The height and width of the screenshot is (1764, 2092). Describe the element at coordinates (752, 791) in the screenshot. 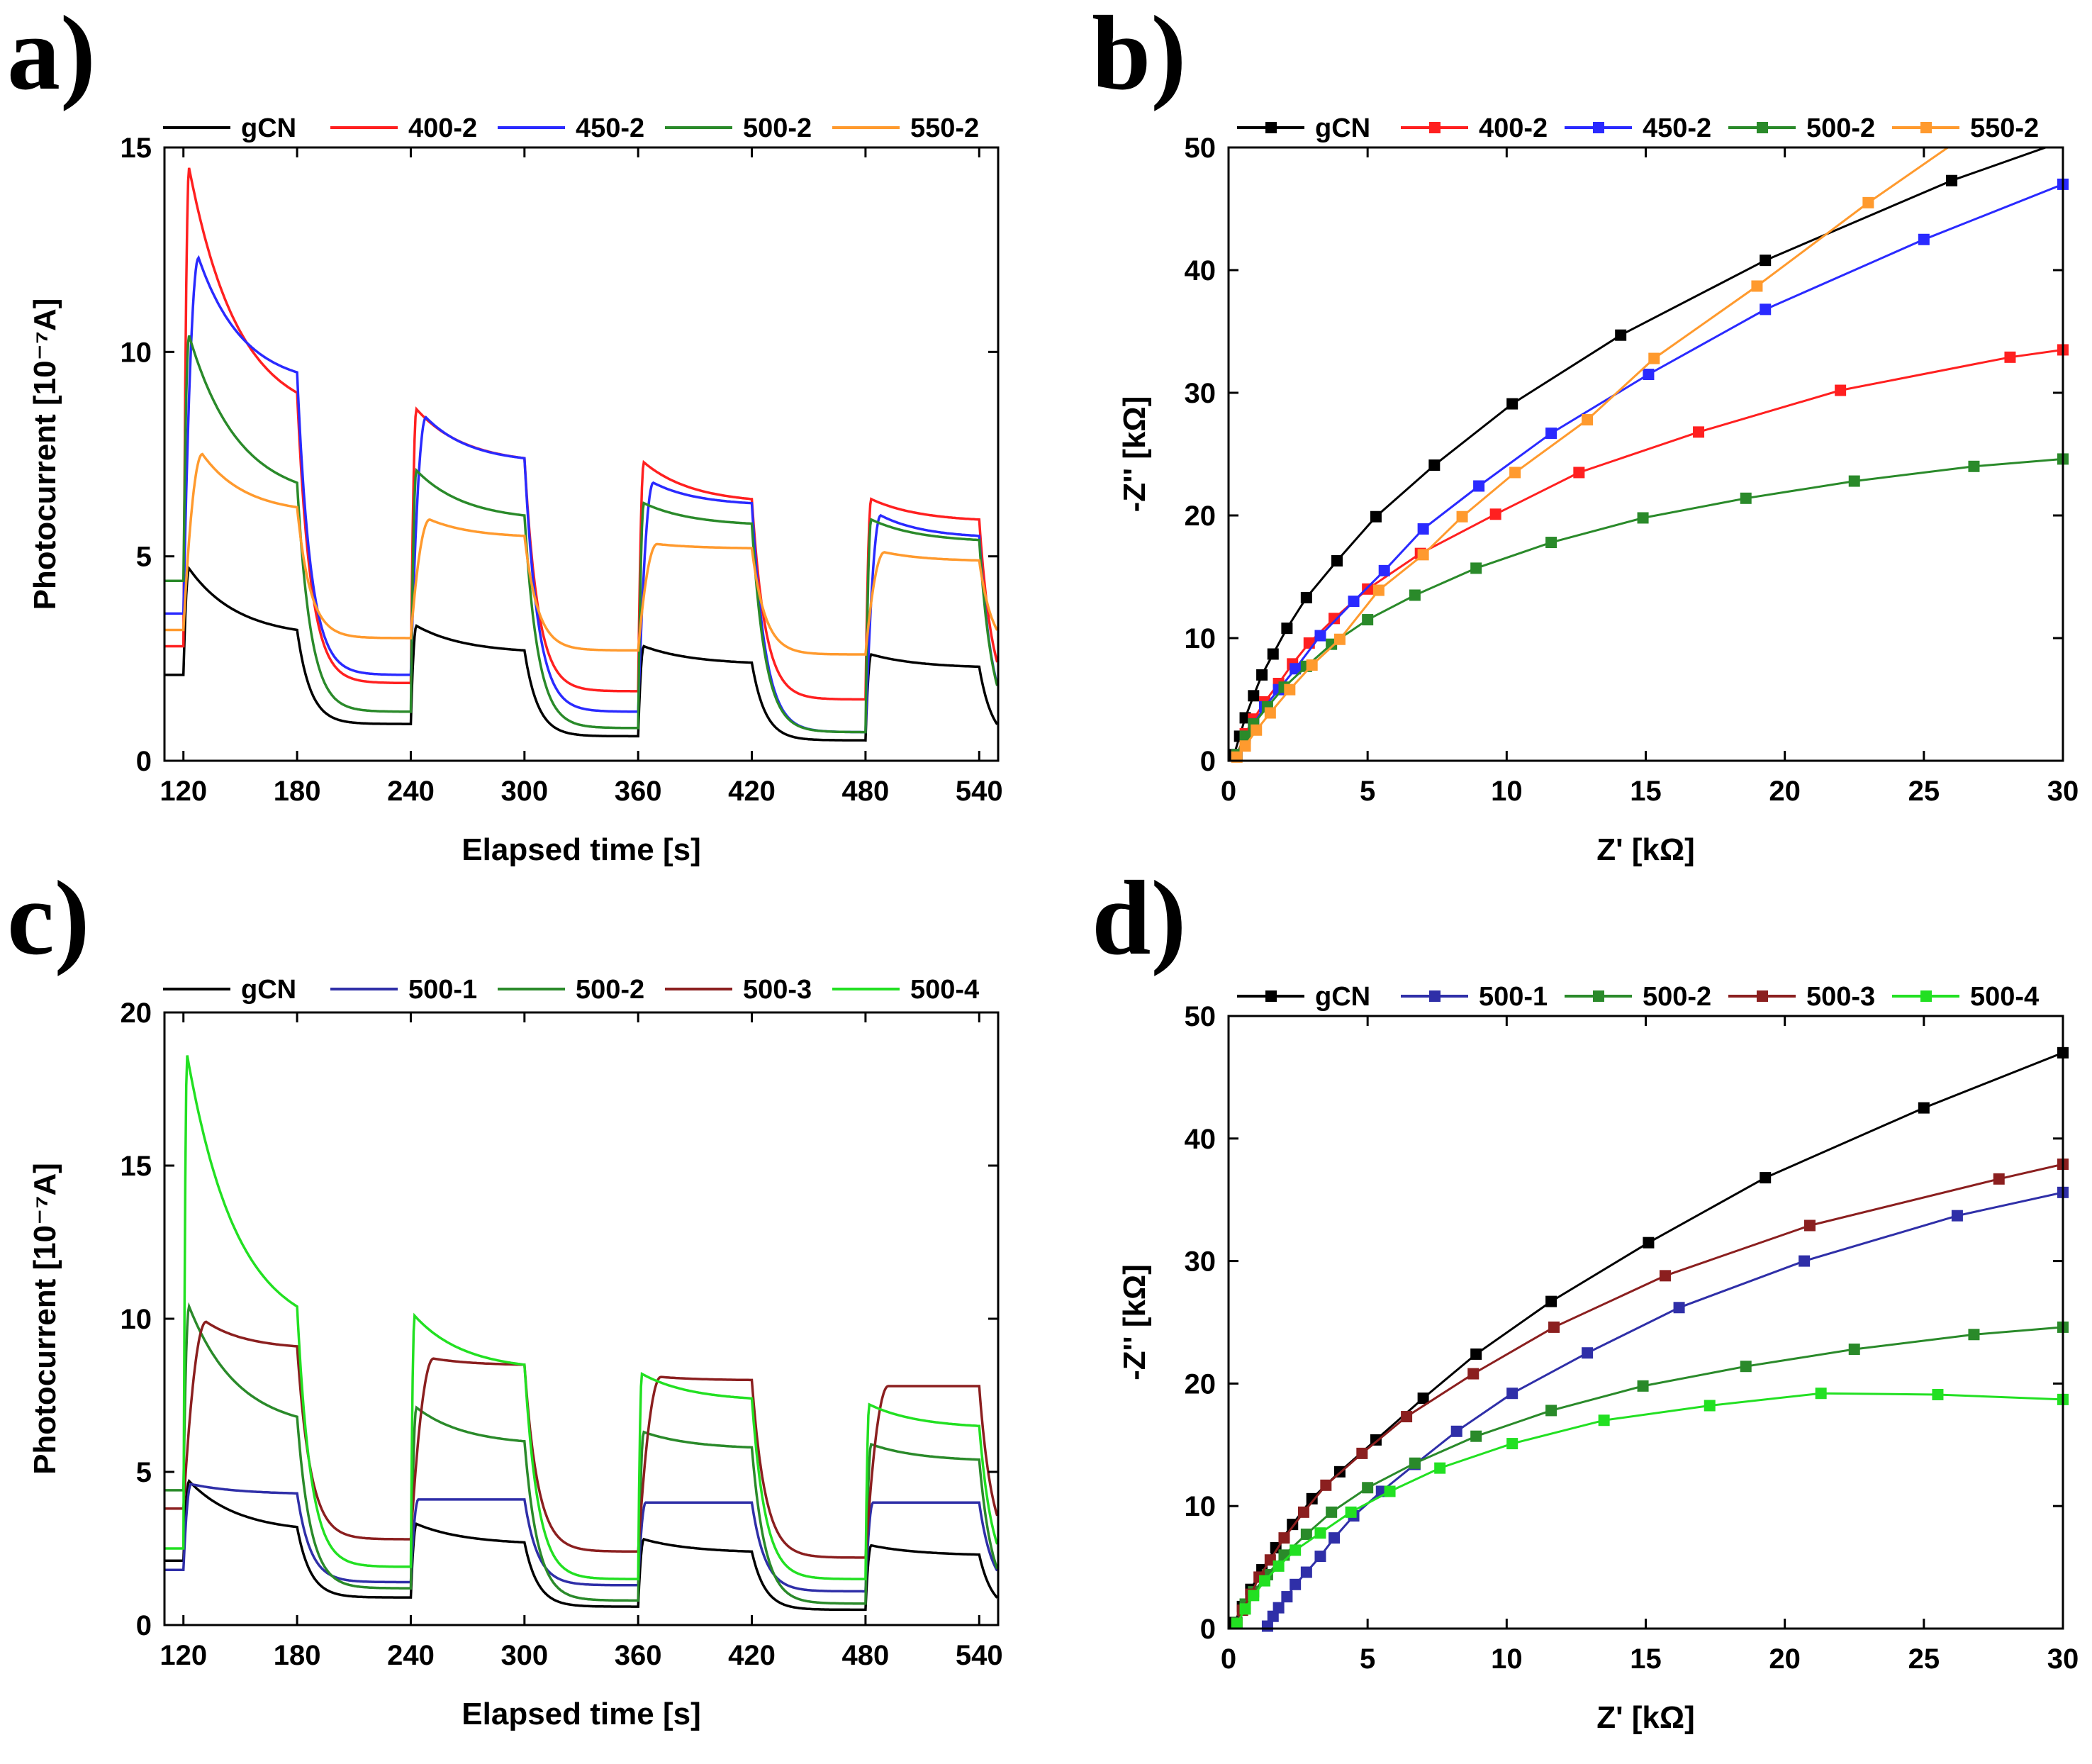

I see `x-tick-label: 420` at that location.